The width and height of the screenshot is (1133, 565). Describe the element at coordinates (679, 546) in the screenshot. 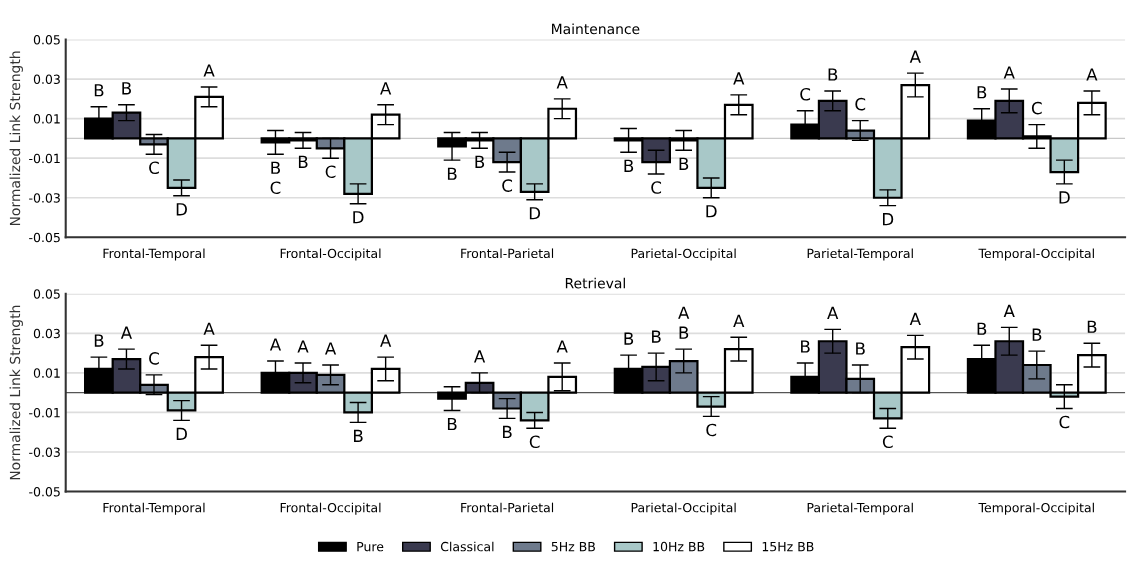

I see `legend-label: 10Hz BB` at that location.